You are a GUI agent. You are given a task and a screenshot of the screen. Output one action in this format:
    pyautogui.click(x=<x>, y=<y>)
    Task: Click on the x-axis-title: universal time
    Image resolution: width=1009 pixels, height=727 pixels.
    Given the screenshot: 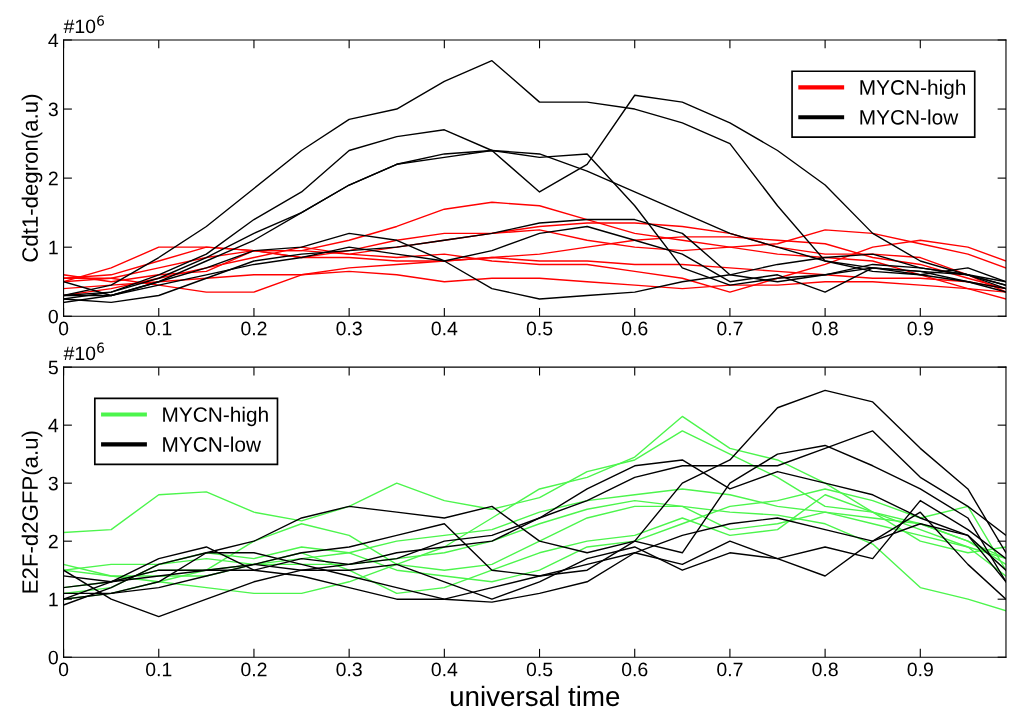 What is the action you would take?
    pyautogui.click(x=535, y=696)
    